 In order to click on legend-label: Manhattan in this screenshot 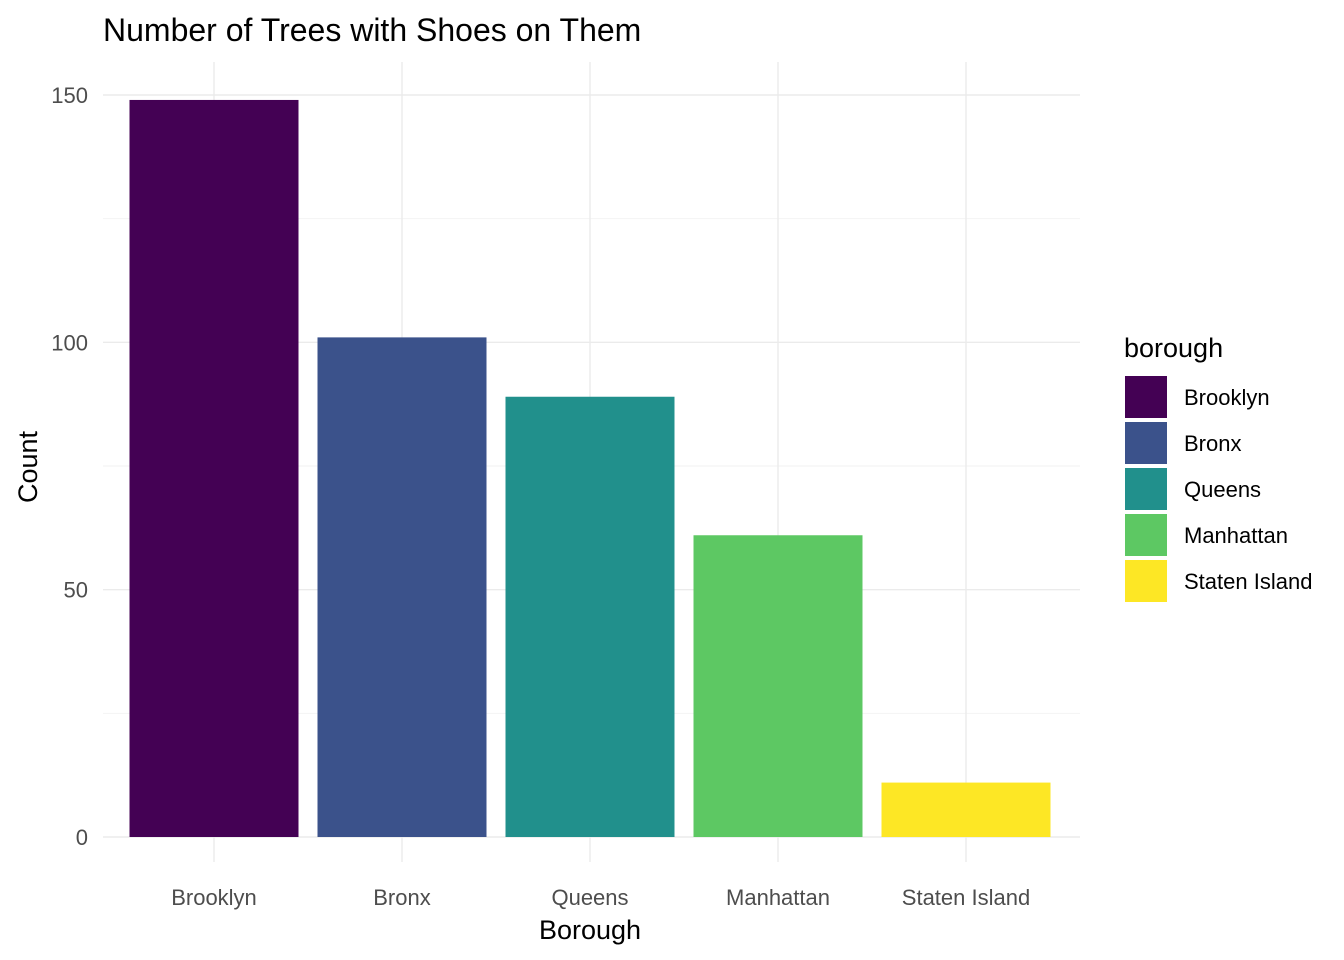, I will do `click(1236, 535)`.